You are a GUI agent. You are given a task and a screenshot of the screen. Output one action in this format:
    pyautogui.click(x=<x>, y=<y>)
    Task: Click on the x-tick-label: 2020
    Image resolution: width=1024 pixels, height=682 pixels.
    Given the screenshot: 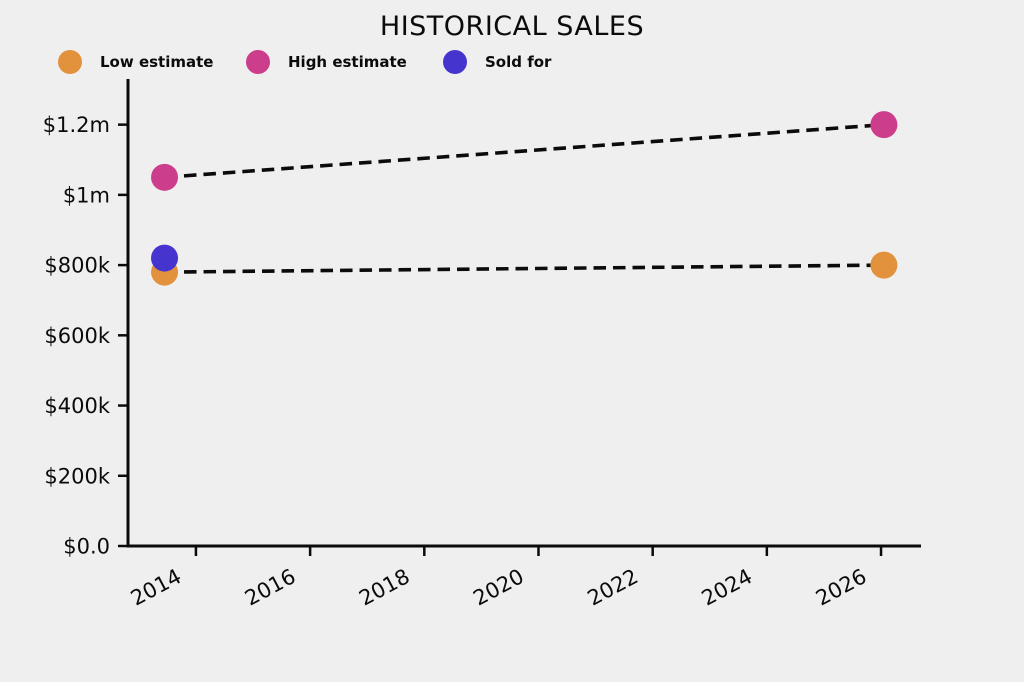 What is the action you would take?
    pyautogui.click(x=498, y=587)
    